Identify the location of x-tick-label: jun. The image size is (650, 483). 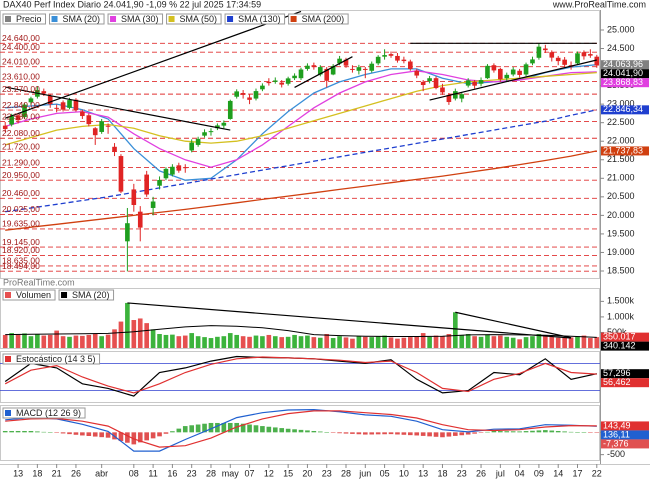
(364, 473).